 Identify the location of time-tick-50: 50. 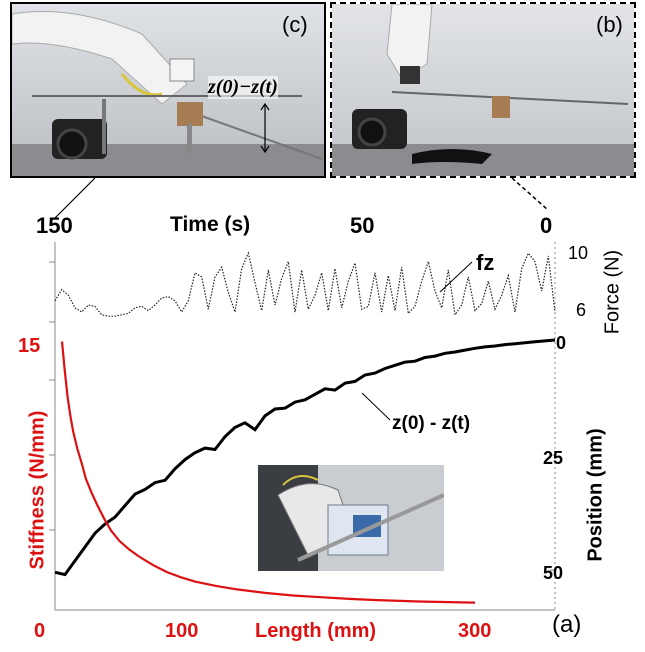
(362, 225).